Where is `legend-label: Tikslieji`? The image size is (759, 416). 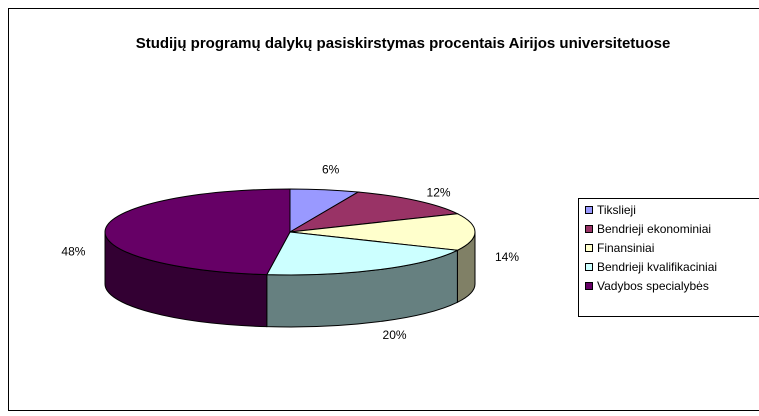 legend-label: Tikslieji is located at coordinates (616, 210).